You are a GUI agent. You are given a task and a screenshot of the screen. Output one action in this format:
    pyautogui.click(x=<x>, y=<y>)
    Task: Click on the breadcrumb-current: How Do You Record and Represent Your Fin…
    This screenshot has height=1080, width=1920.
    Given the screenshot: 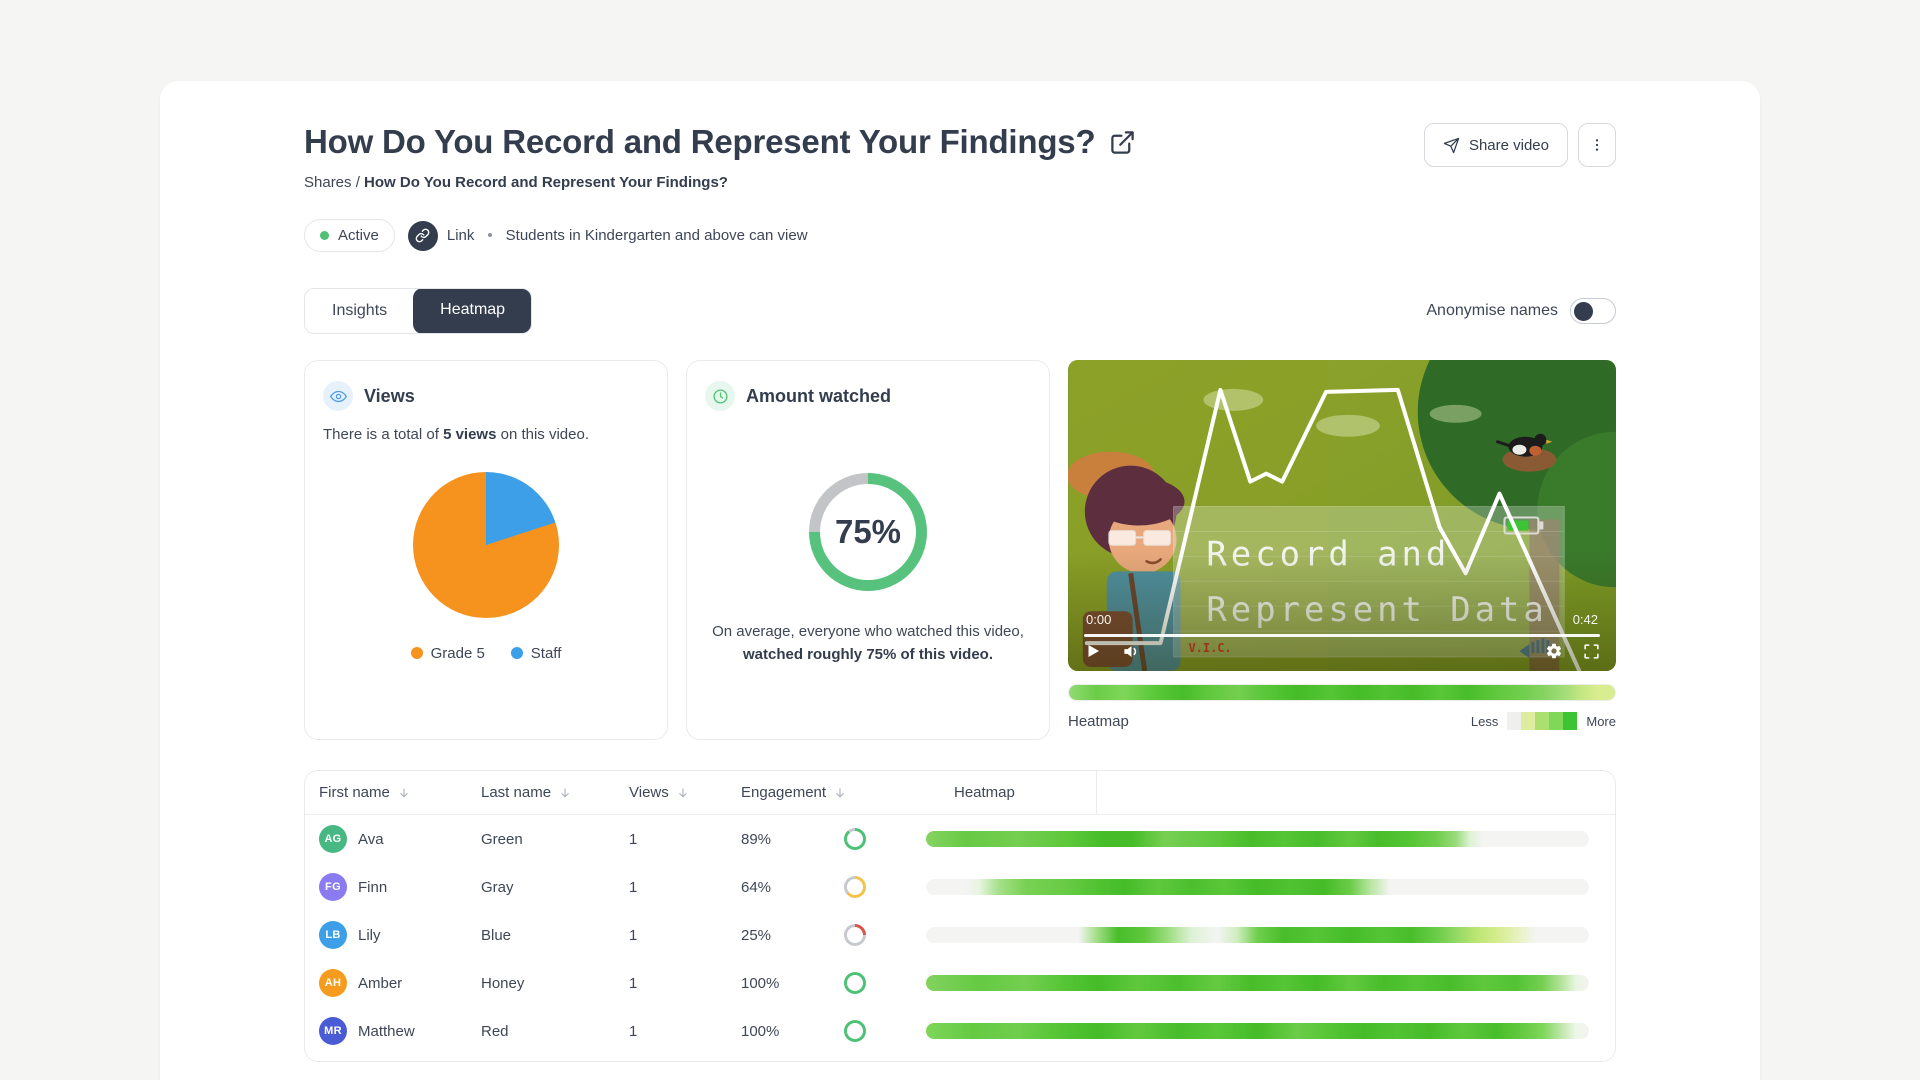 What is the action you would take?
    pyautogui.click(x=546, y=182)
    